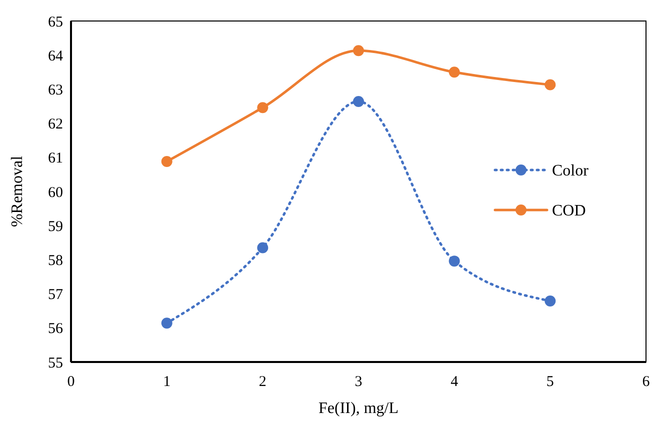 Image resolution: width=652 pixels, height=421 pixels. What do you see at coordinates (55, 124) in the screenshot?
I see `y-tick-label: 62` at bounding box center [55, 124].